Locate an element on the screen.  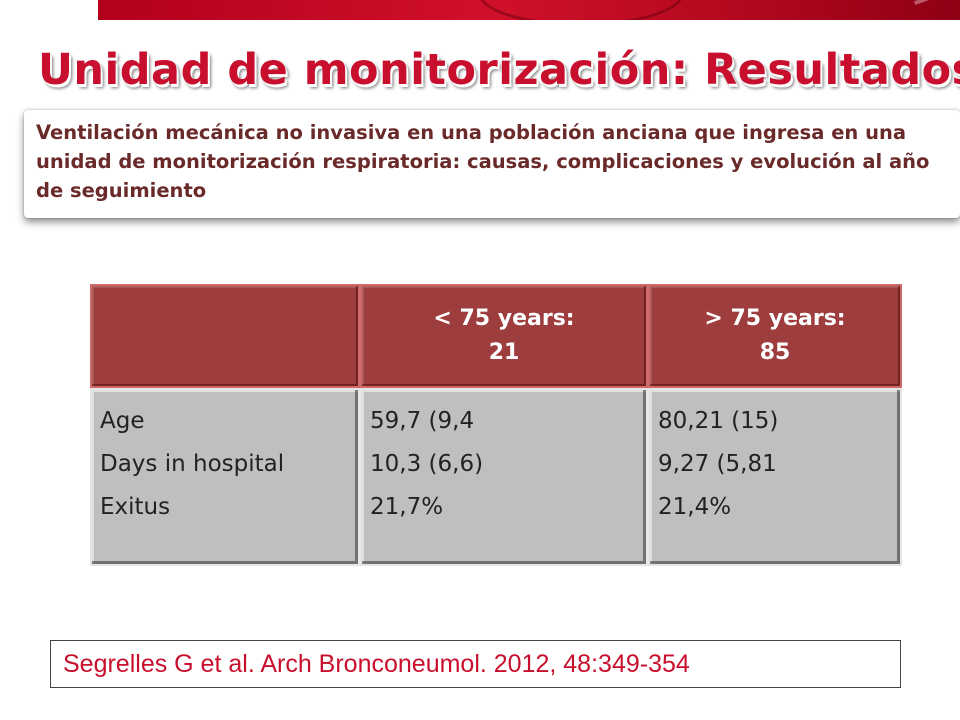
header-cell-empty is located at coordinates (225, 336).